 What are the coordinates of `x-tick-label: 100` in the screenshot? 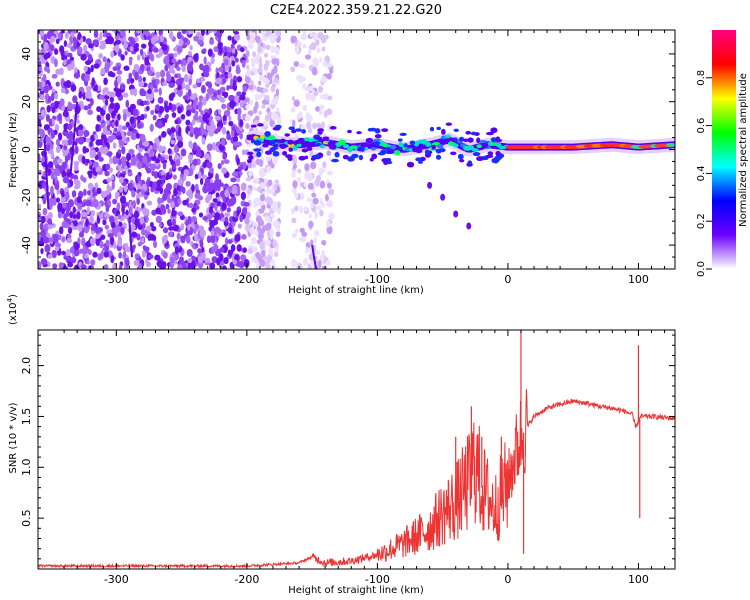 It's located at (638, 579).